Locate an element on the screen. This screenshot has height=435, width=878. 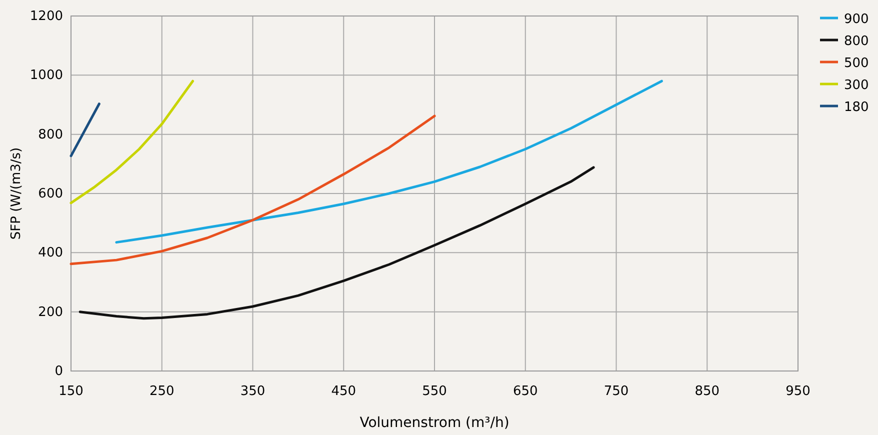
x-tick-label: 750 is located at coordinates (616, 391).